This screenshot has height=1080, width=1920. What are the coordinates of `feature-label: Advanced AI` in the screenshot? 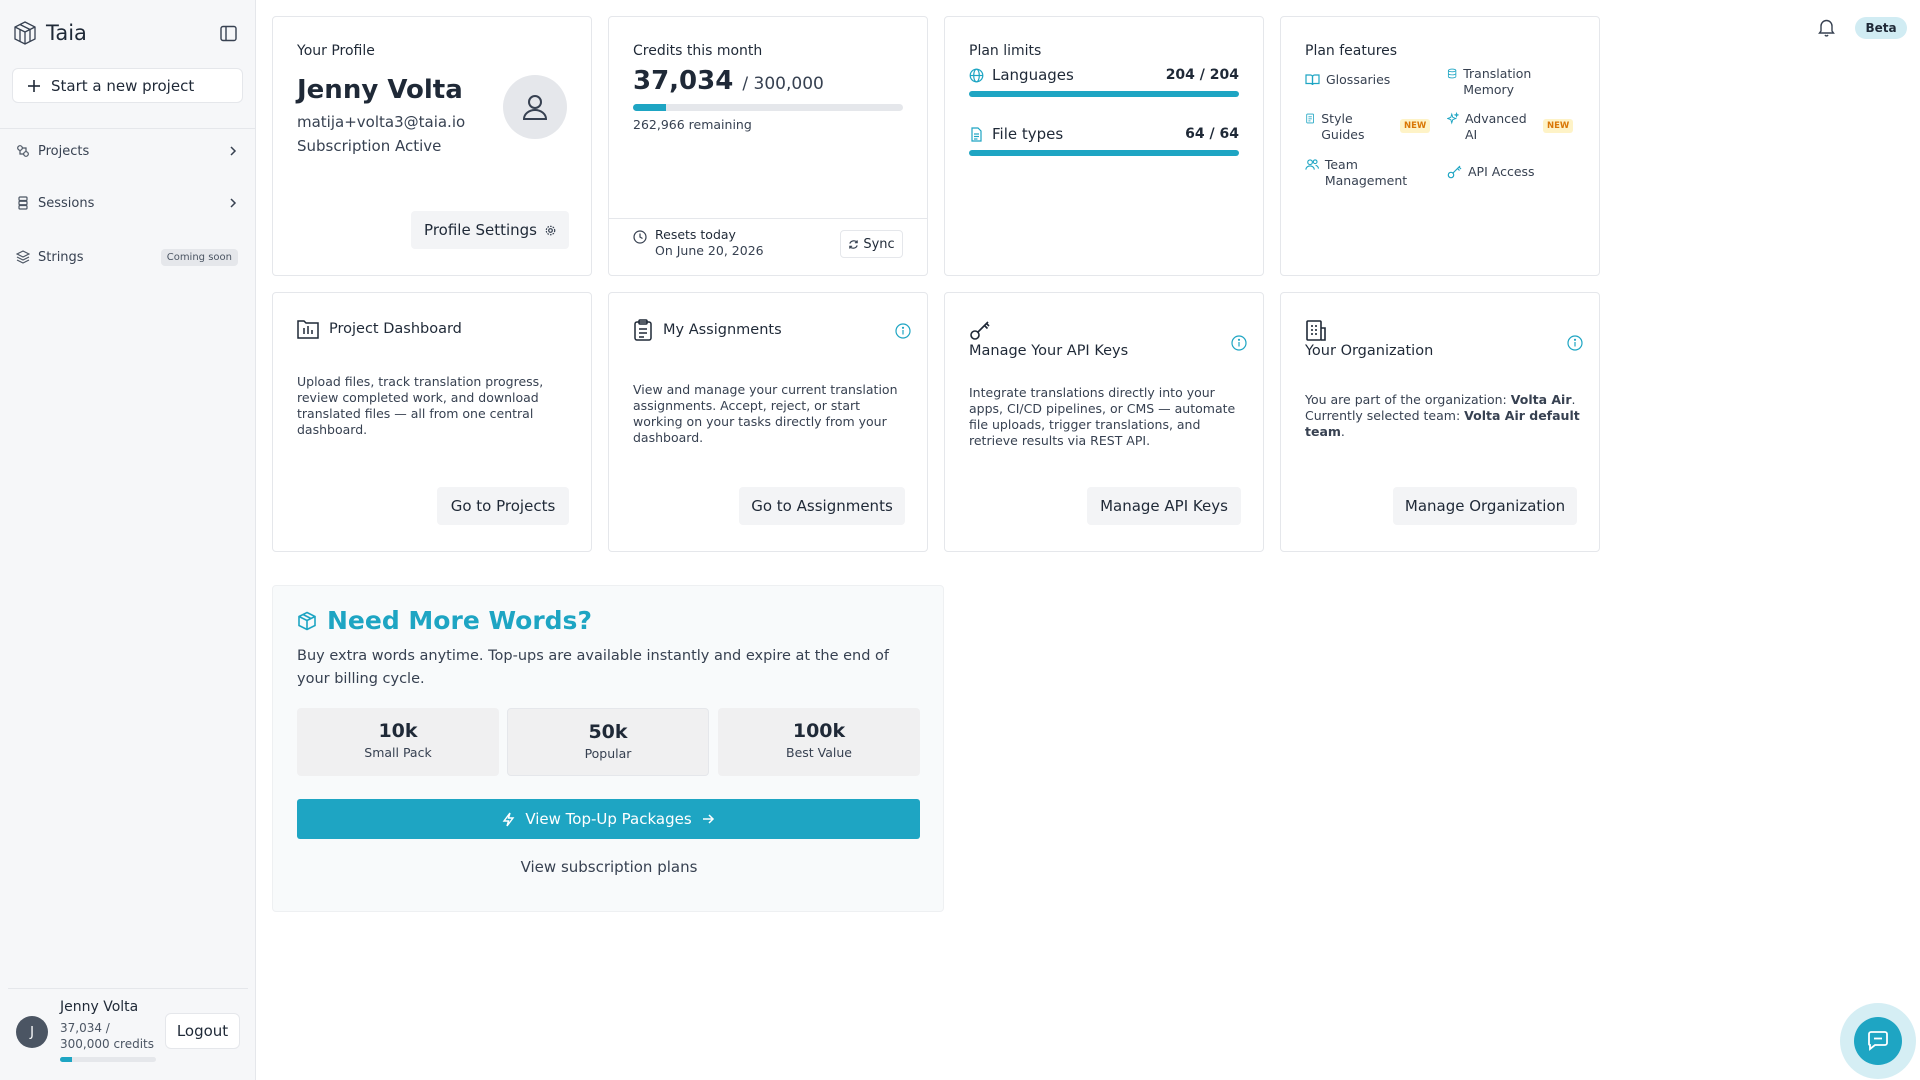 It's located at (1495, 126).